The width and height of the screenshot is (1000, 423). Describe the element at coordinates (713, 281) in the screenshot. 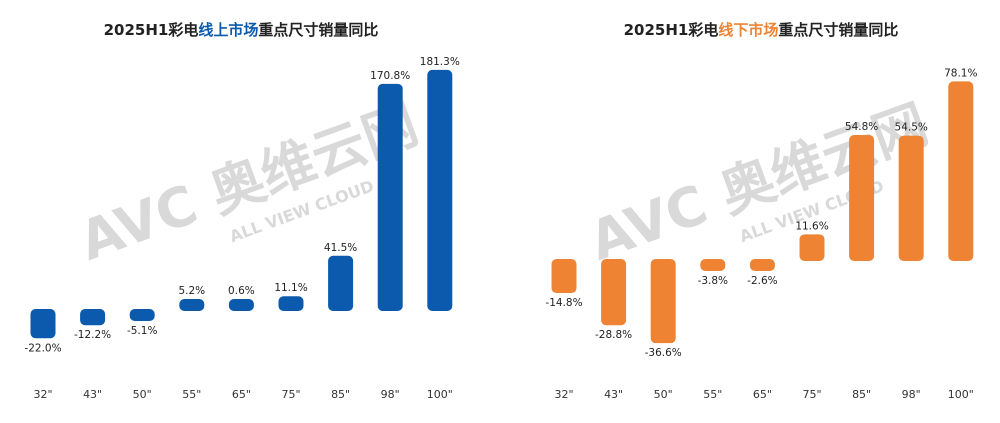

I see `bar-value-label: -3.8%` at that location.